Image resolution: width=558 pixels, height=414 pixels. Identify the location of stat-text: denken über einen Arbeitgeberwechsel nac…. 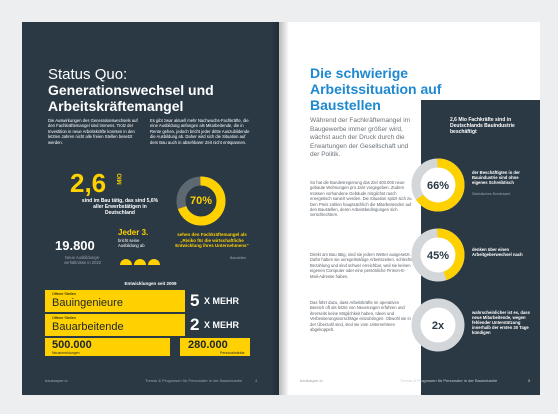
(497, 252).